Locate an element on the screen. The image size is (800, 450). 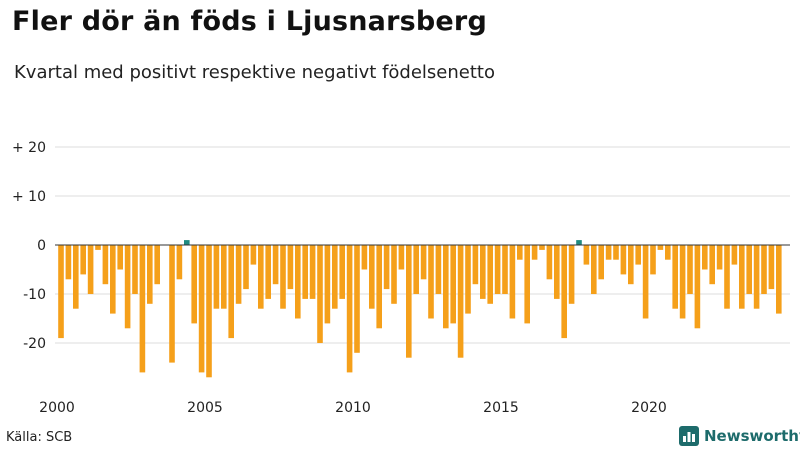
x-axis: 2000 2005 2010 2015 2020 is located at coordinates (353, 408).